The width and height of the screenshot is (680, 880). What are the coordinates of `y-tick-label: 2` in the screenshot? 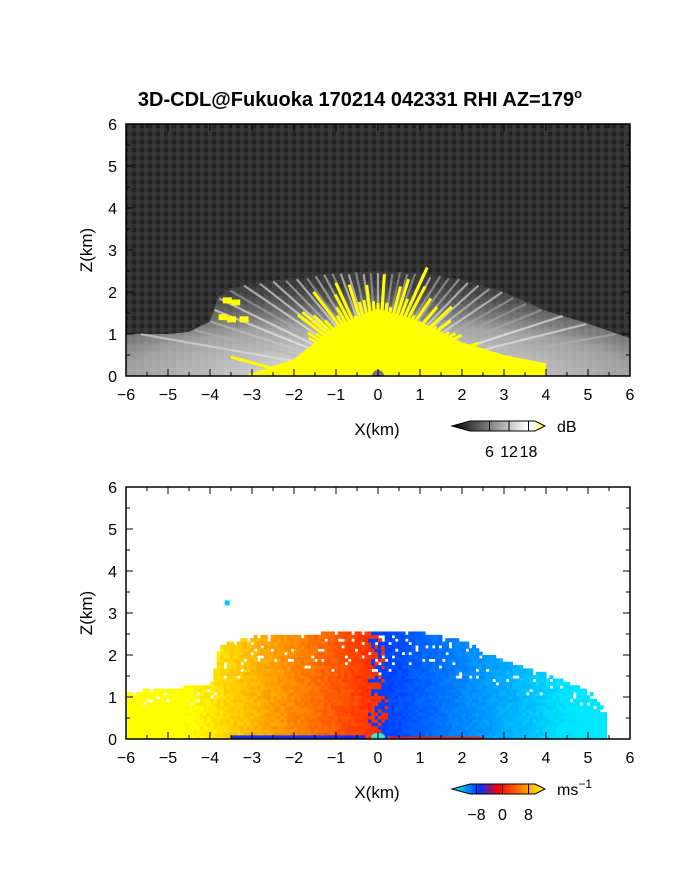 It's located at (112, 293).